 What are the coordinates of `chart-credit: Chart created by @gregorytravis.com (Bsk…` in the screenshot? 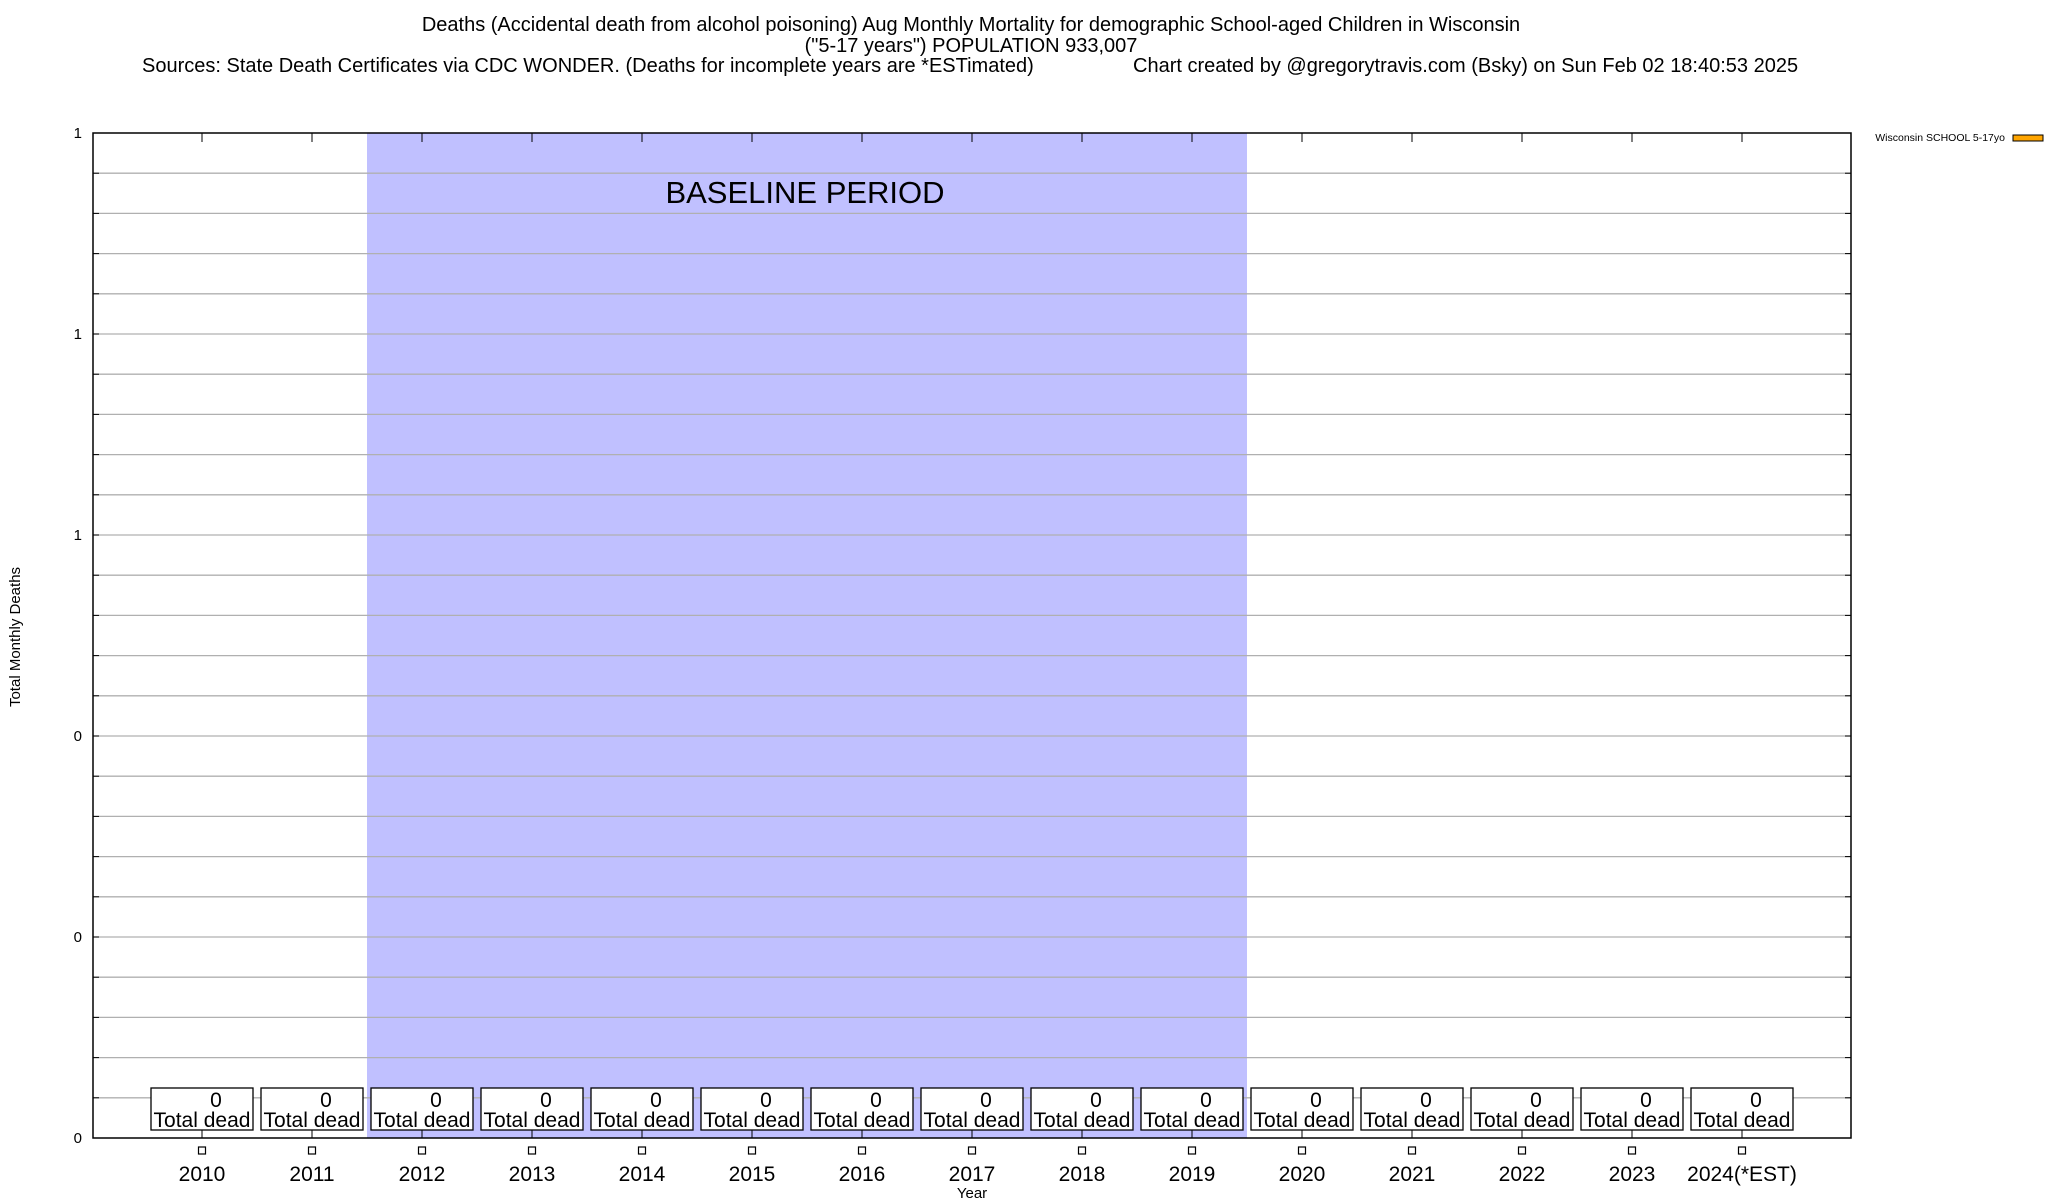 It's located at (1465, 66).